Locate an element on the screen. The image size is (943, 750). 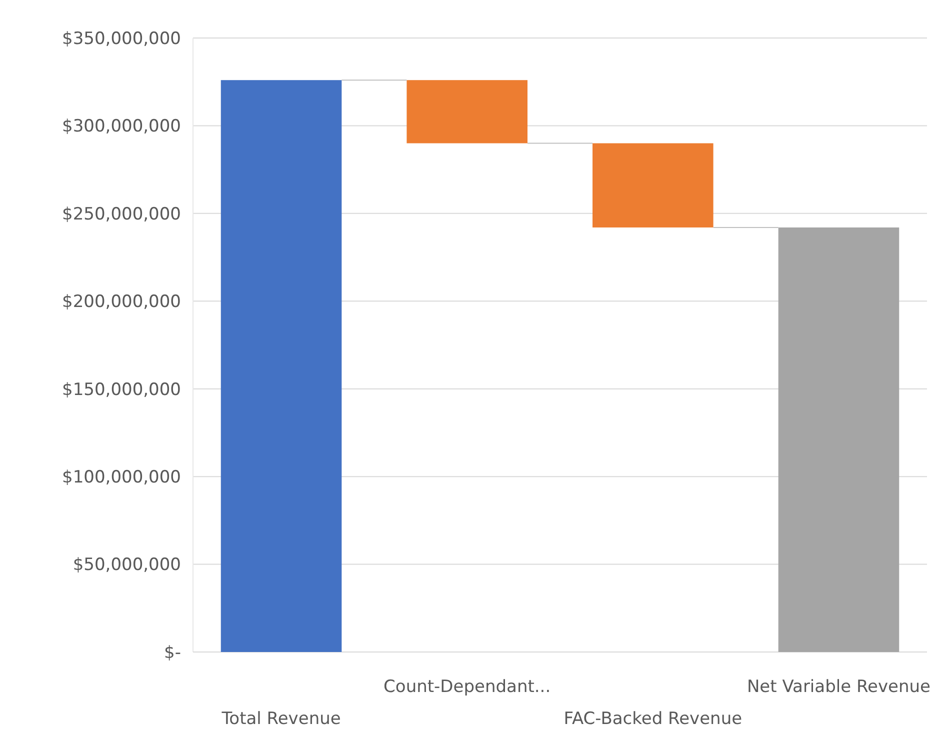
x-tick-label: FAC-Backed Revenue is located at coordinates (653, 719).